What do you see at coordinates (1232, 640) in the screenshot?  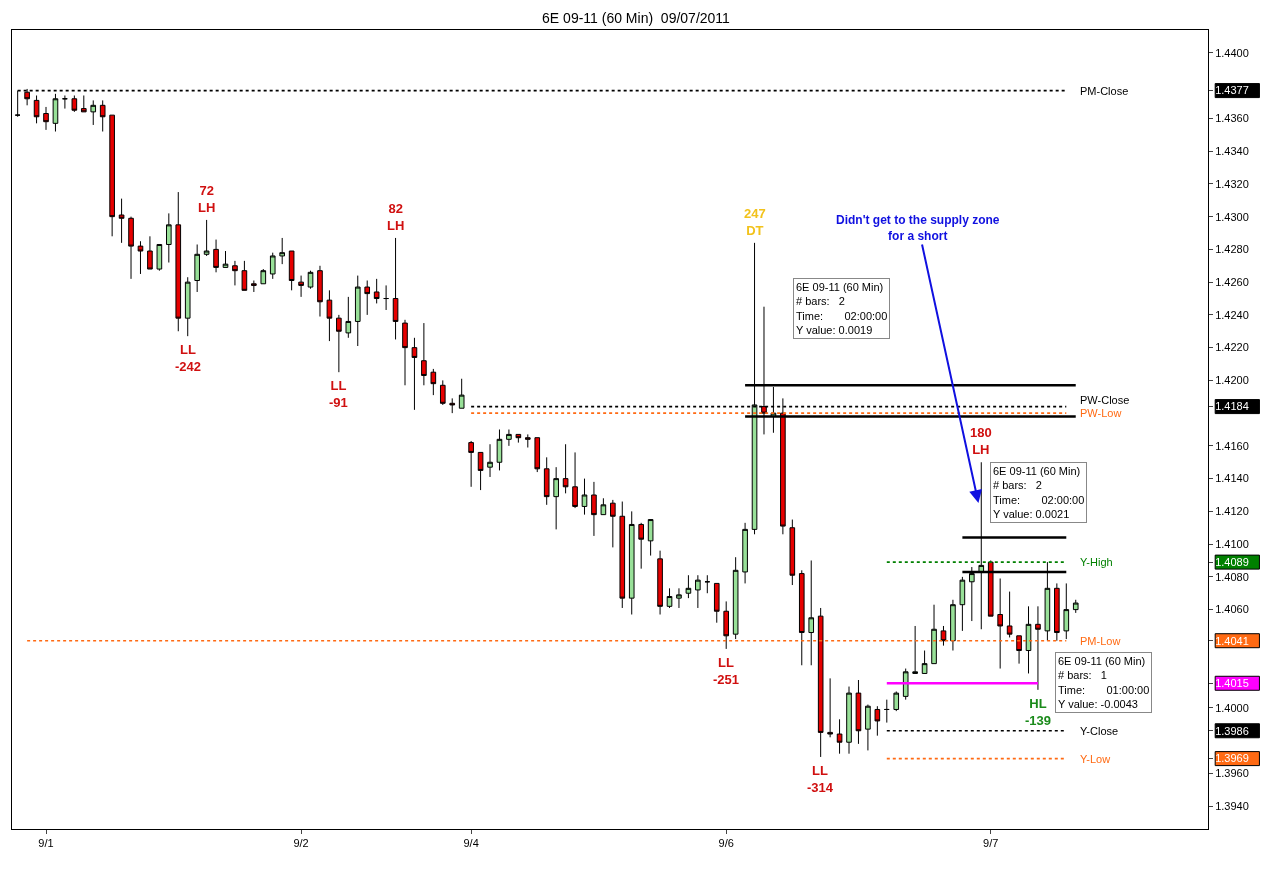 I see `y-tick-label: 1.4041` at bounding box center [1232, 640].